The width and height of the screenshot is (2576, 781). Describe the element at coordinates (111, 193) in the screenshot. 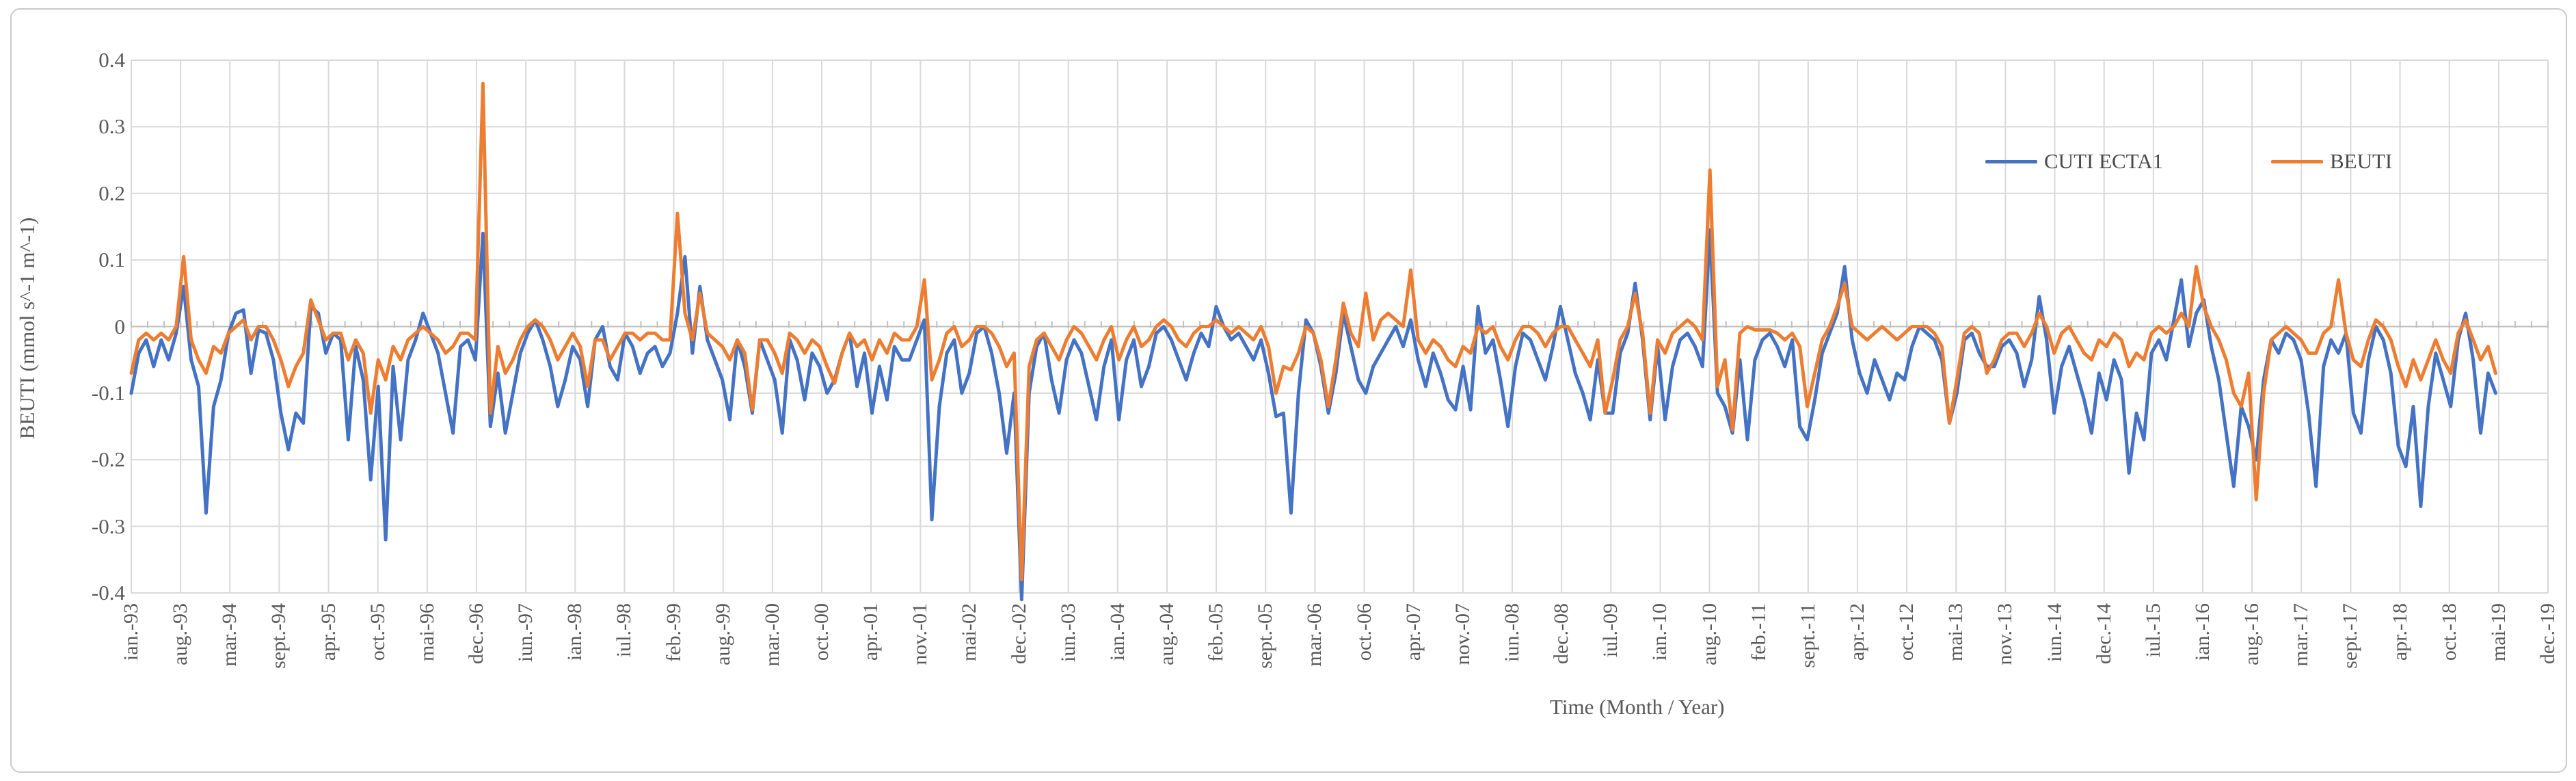

I see `y-tick-label: 0.2` at that location.